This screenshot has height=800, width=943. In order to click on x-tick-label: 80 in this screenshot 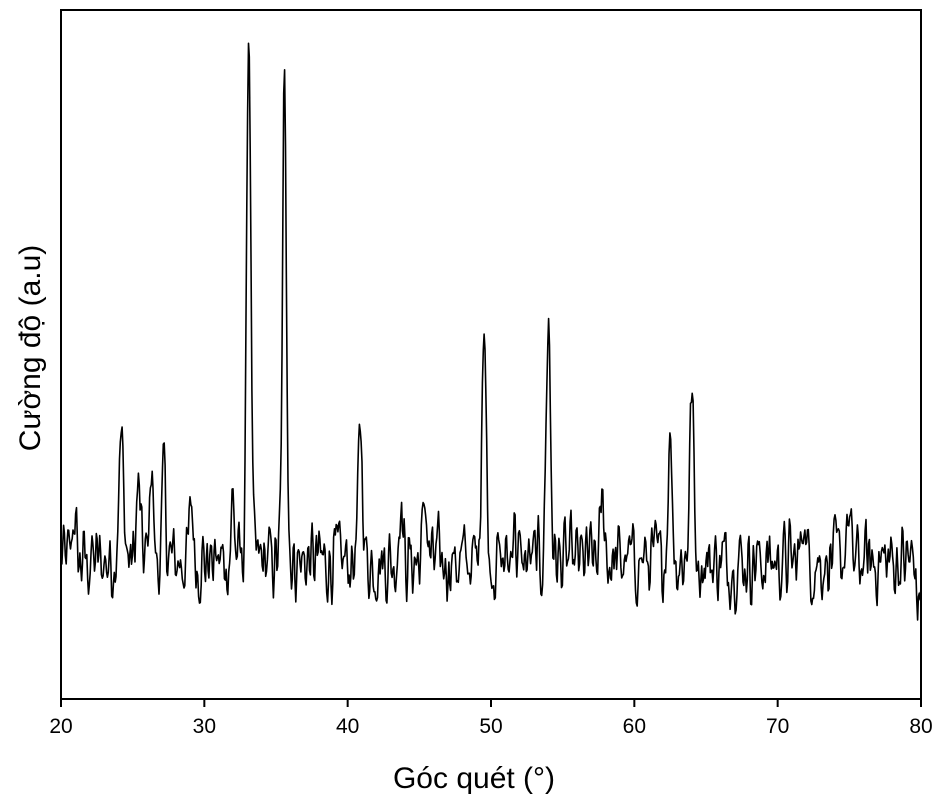, I will do `click(920, 726)`.